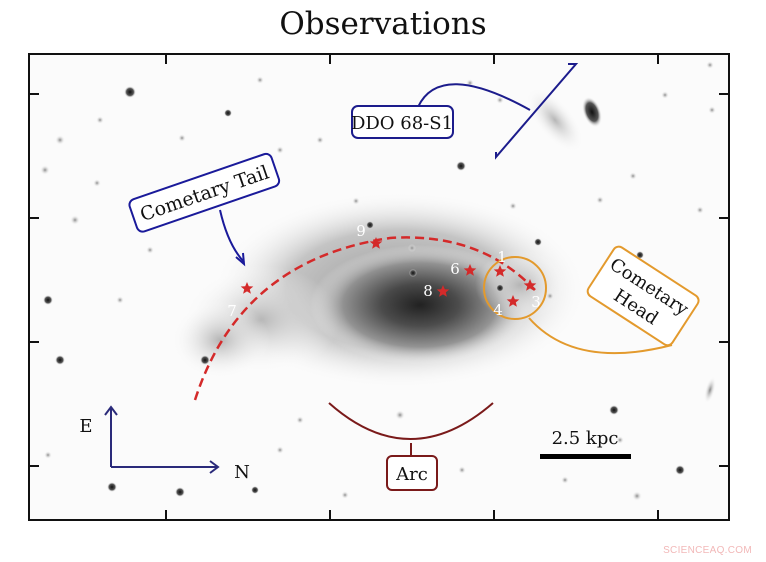  I want to click on star-marker-labels: 1 3 4 6 7 8 9, so click(384, 271).